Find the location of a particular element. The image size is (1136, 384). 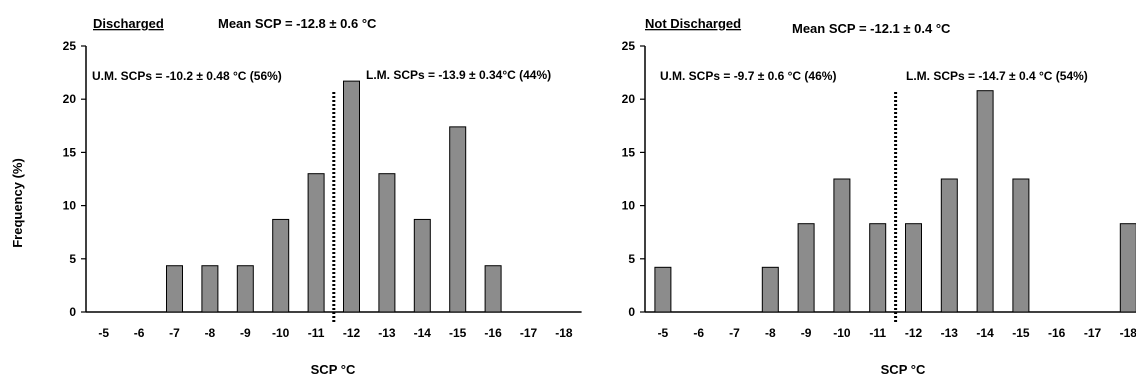

um-scp-label: U.M. SCPs = -9.7 ± 0.6 °C (46%) is located at coordinates (748, 76).